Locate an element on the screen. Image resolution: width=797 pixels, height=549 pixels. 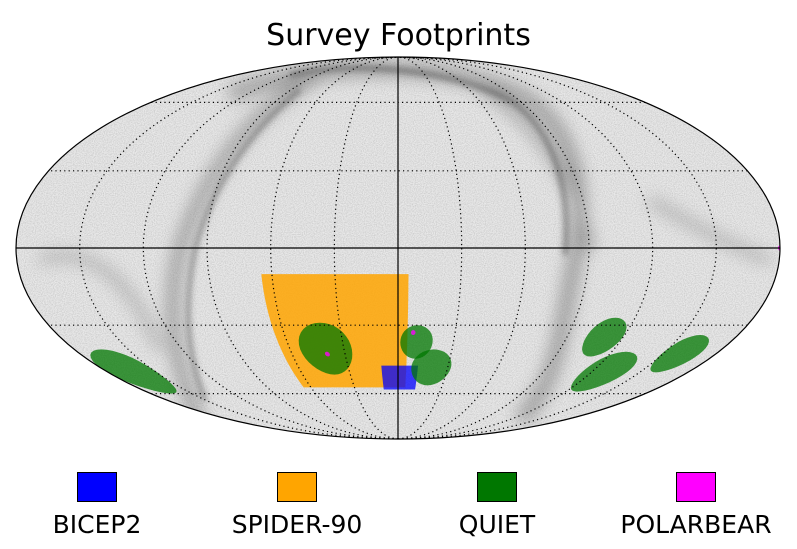
legend-label-polarbear: POLARBEAR is located at coordinates (696, 524).